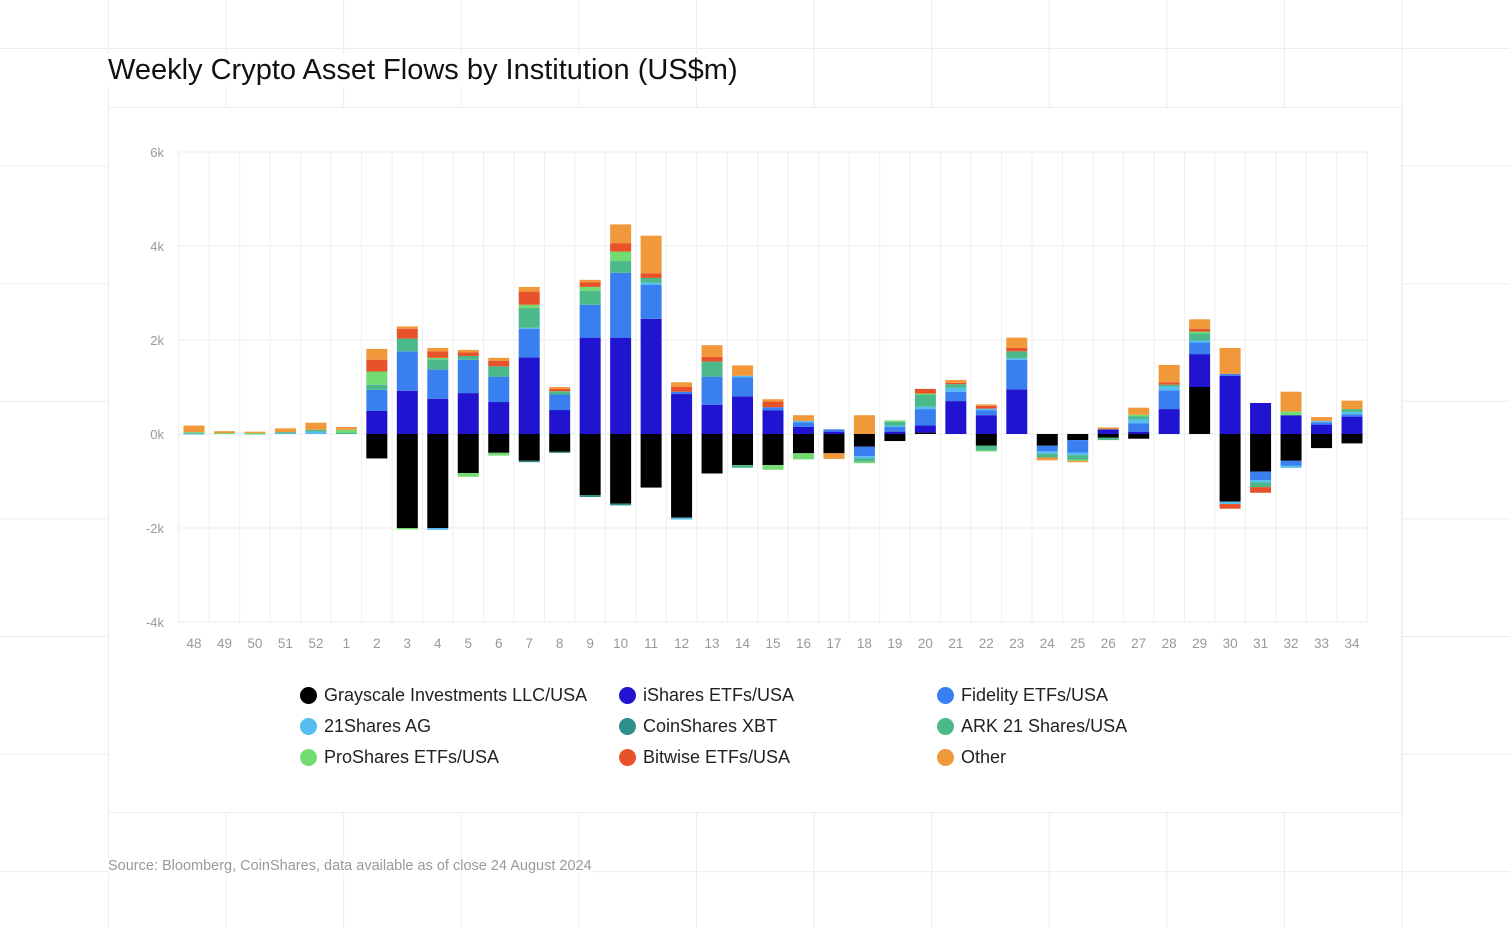 The image size is (1510, 928). I want to click on x-tick-label: 22, so click(986, 643).